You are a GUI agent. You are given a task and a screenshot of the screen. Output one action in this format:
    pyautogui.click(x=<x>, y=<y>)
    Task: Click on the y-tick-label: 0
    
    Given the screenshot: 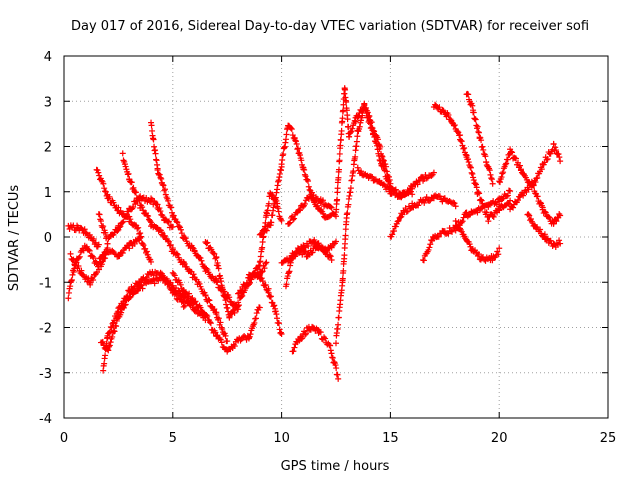 What is the action you would take?
    pyautogui.click(x=48, y=238)
    